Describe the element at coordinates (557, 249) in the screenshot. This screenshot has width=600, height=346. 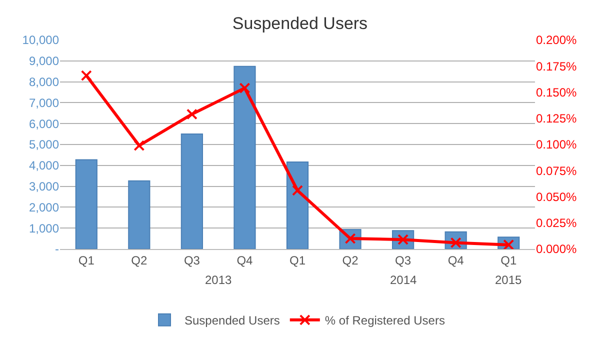
I see `y2-tick-label: 0.000%` at that location.